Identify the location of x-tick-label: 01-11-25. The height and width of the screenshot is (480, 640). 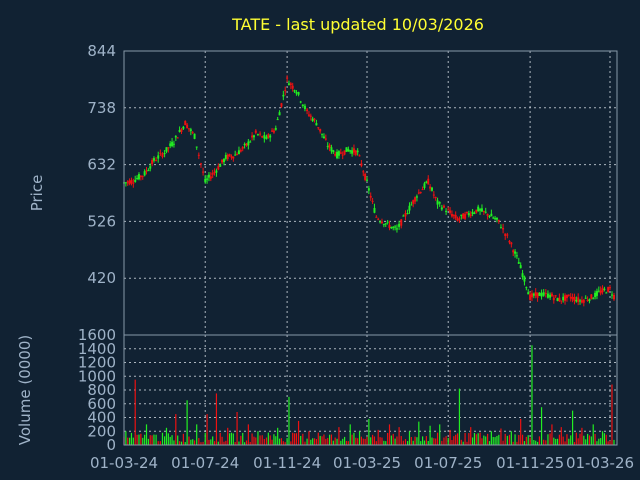
(530, 463).